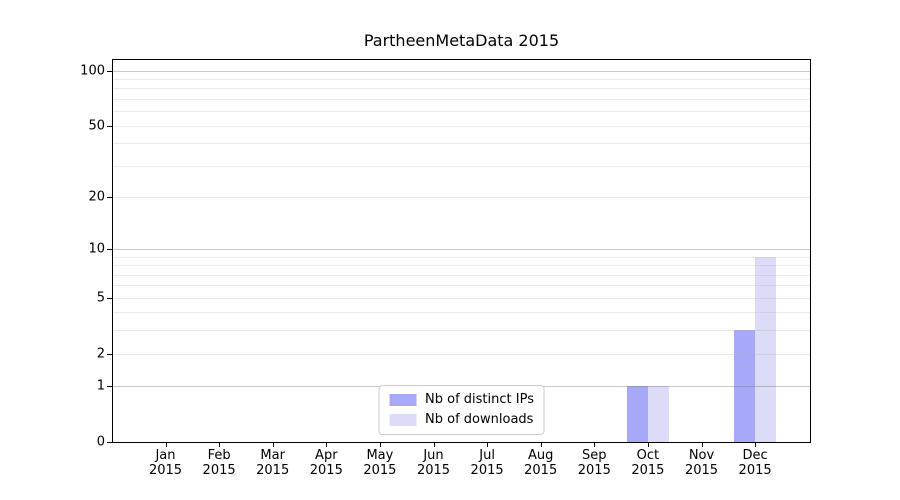 This screenshot has height=500, width=900. What do you see at coordinates (96, 197) in the screenshot?
I see `y-tick-label-20: 20` at bounding box center [96, 197].